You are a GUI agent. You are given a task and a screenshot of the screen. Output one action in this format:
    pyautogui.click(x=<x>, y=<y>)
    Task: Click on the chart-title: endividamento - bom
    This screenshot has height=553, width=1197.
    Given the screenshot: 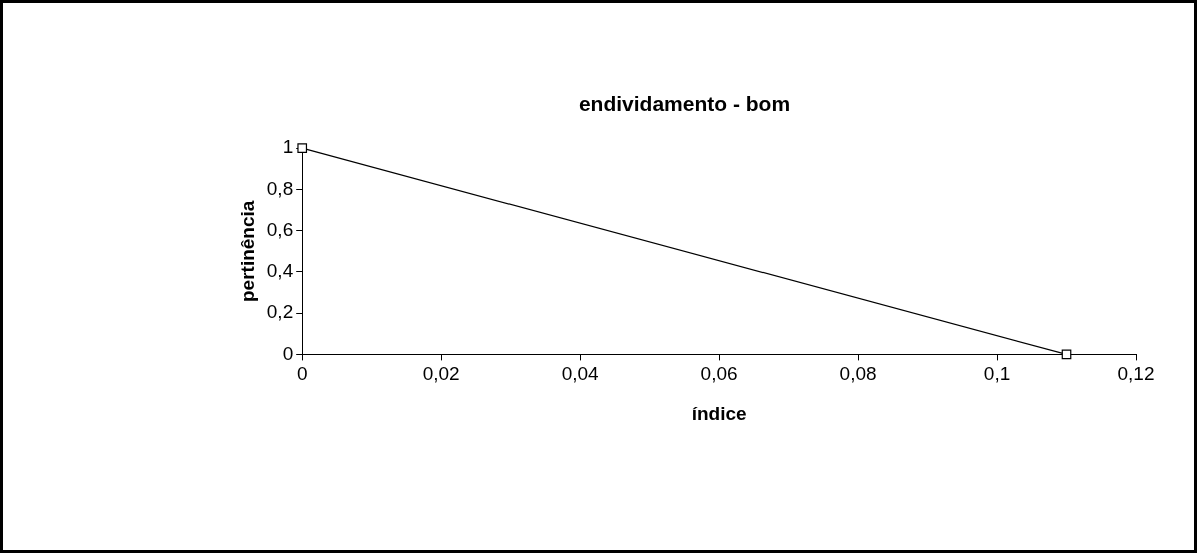 What is the action you would take?
    pyautogui.click(x=684, y=104)
    